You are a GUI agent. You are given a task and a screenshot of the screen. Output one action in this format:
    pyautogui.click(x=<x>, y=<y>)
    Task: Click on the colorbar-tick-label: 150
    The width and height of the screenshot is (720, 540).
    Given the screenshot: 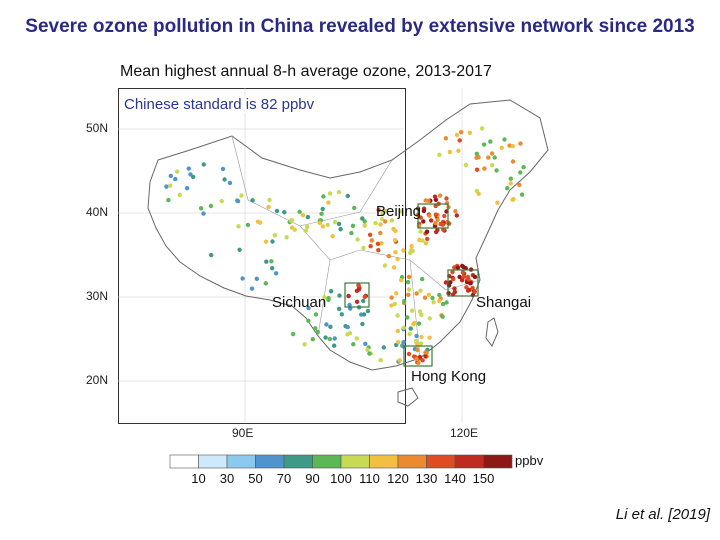 What is the action you would take?
    pyautogui.click(x=483, y=478)
    